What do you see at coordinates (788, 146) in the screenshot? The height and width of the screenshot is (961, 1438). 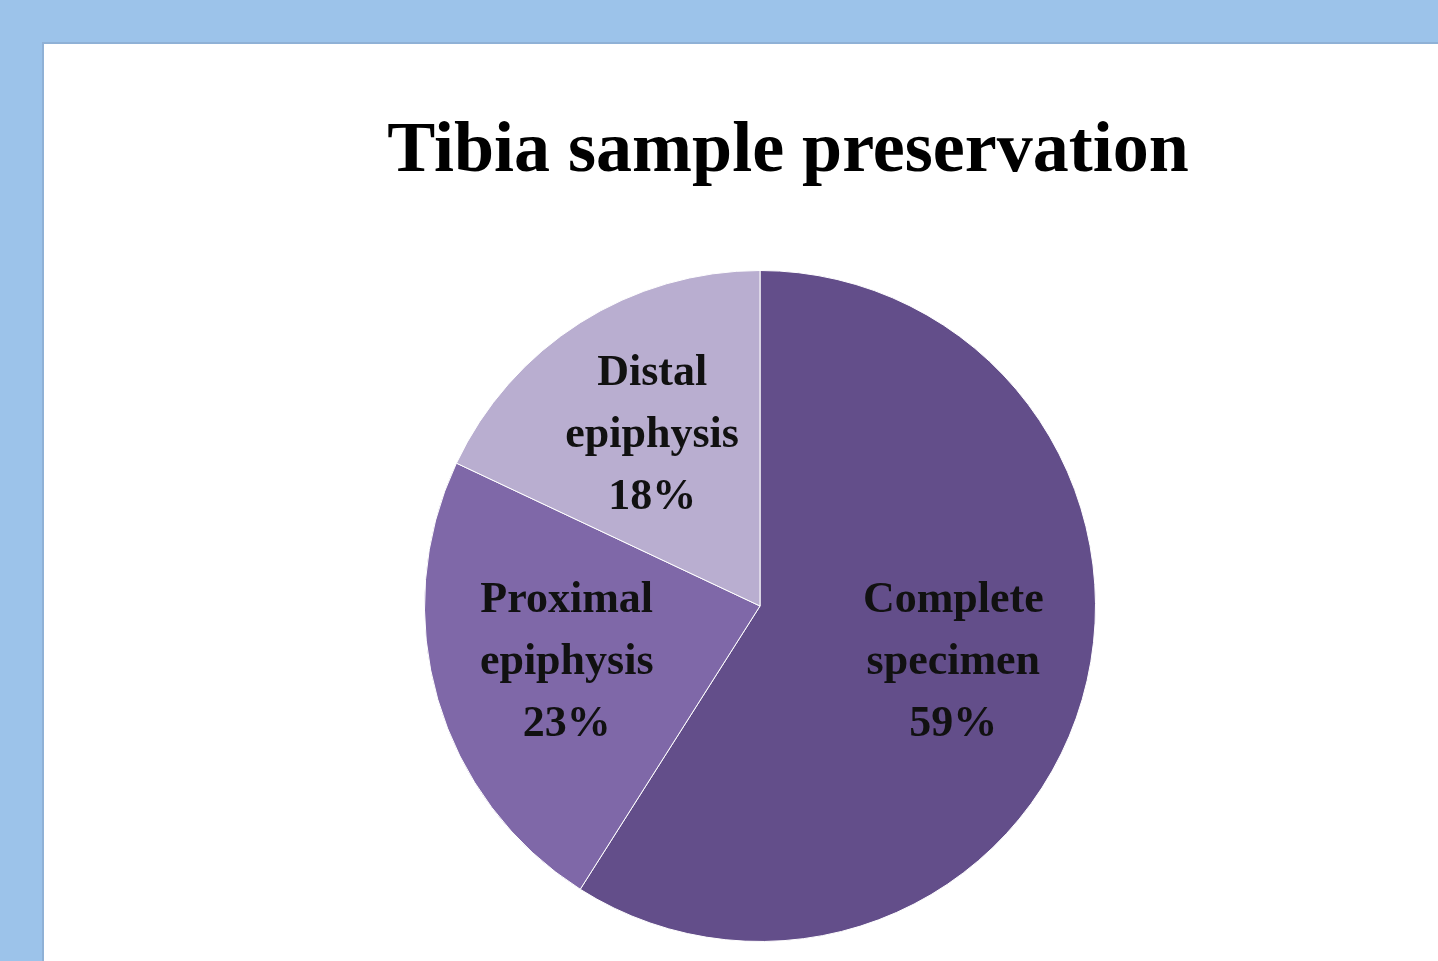 I see `chart-title: Tibia sample preservation` at bounding box center [788, 146].